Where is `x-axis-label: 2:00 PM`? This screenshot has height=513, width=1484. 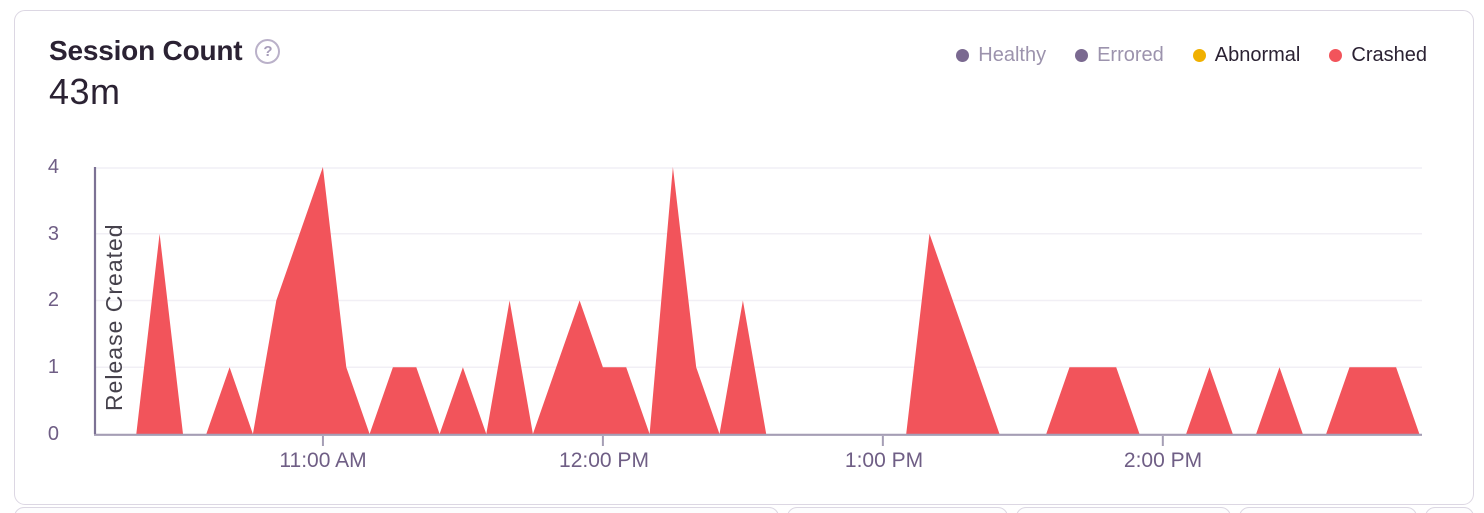
x-axis-label: 2:00 PM is located at coordinates (1163, 460).